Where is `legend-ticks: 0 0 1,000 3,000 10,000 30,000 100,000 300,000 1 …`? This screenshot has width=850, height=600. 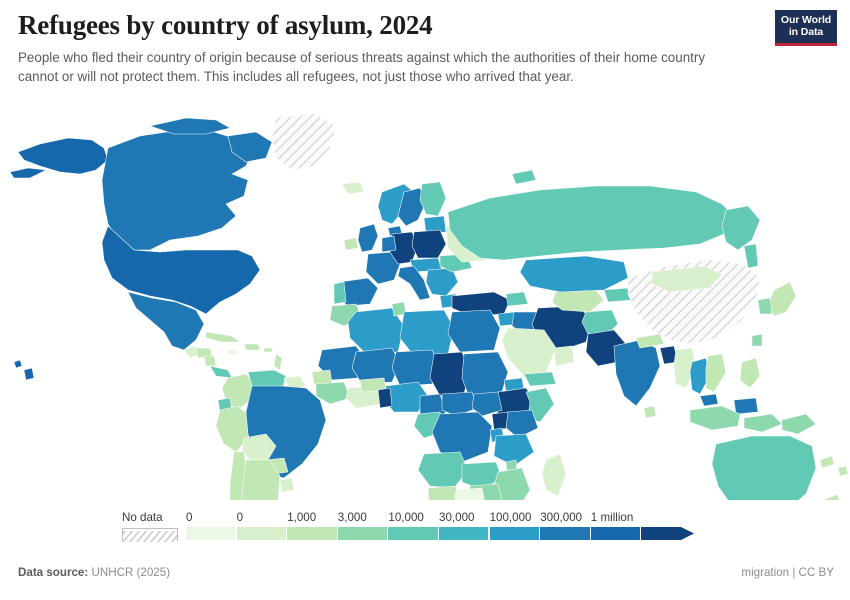
legend-ticks: 0 0 1,000 3,000 10,000 30,000 100,000 300,000 1 … is located at coordinates (446, 519).